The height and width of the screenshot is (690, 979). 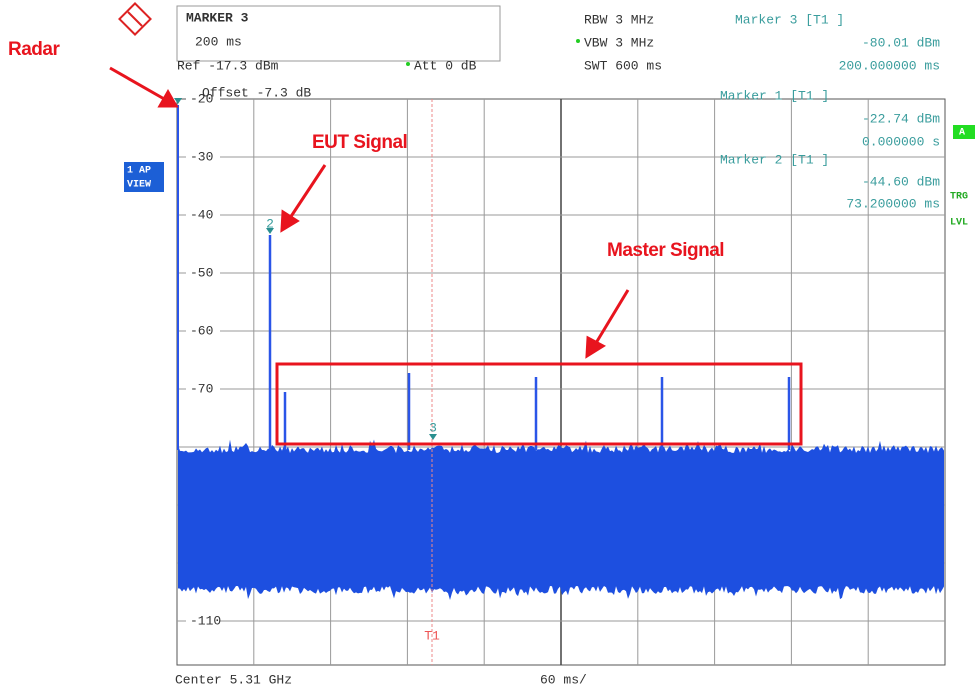 I want to click on y-tick-label: -60, so click(x=201, y=330).